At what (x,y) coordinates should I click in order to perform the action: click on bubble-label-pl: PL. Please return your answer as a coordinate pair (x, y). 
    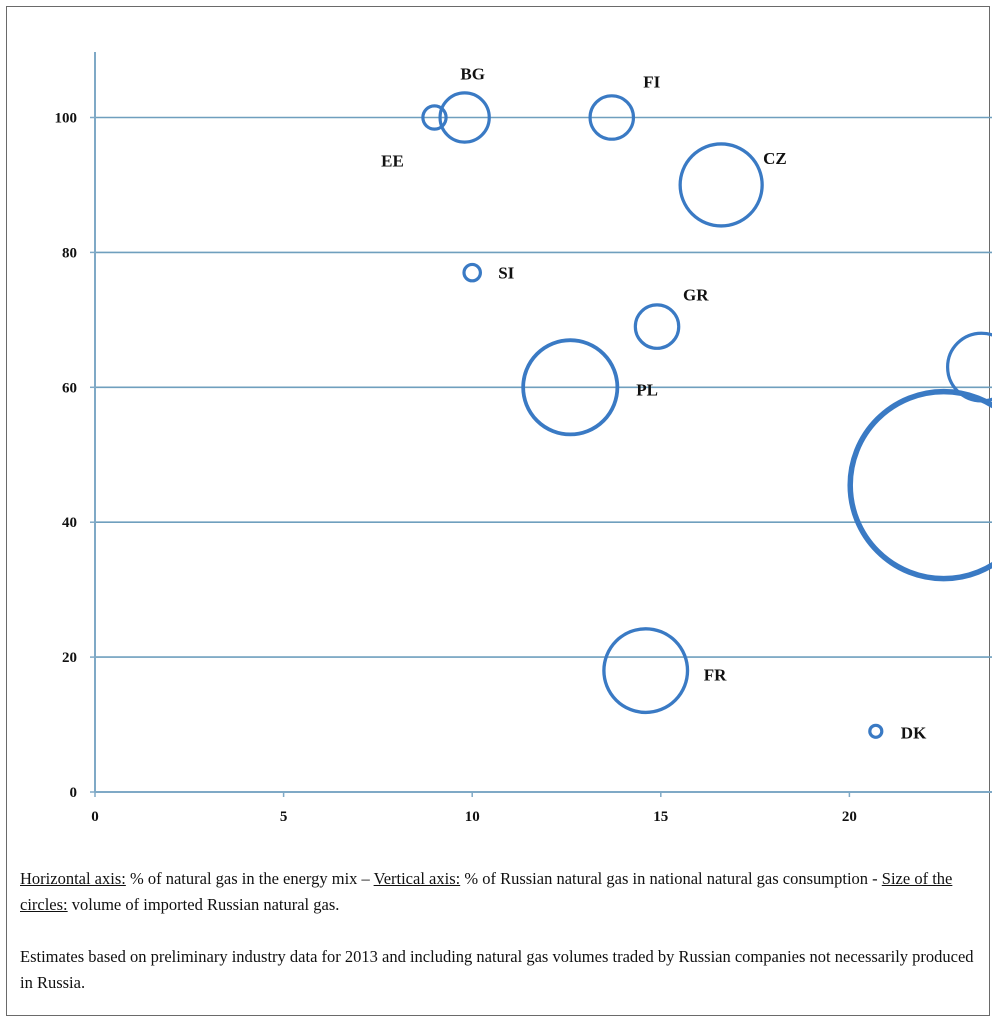
    Looking at the image, I should click on (647, 389).